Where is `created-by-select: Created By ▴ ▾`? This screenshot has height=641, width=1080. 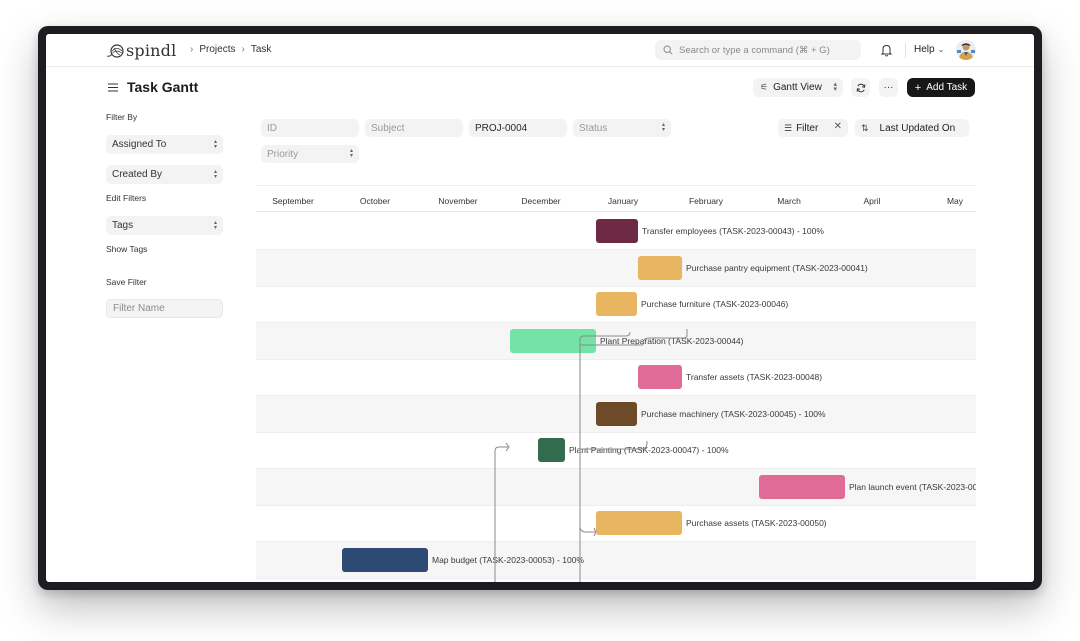 created-by-select: Created By ▴ ▾ is located at coordinates (164, 174).